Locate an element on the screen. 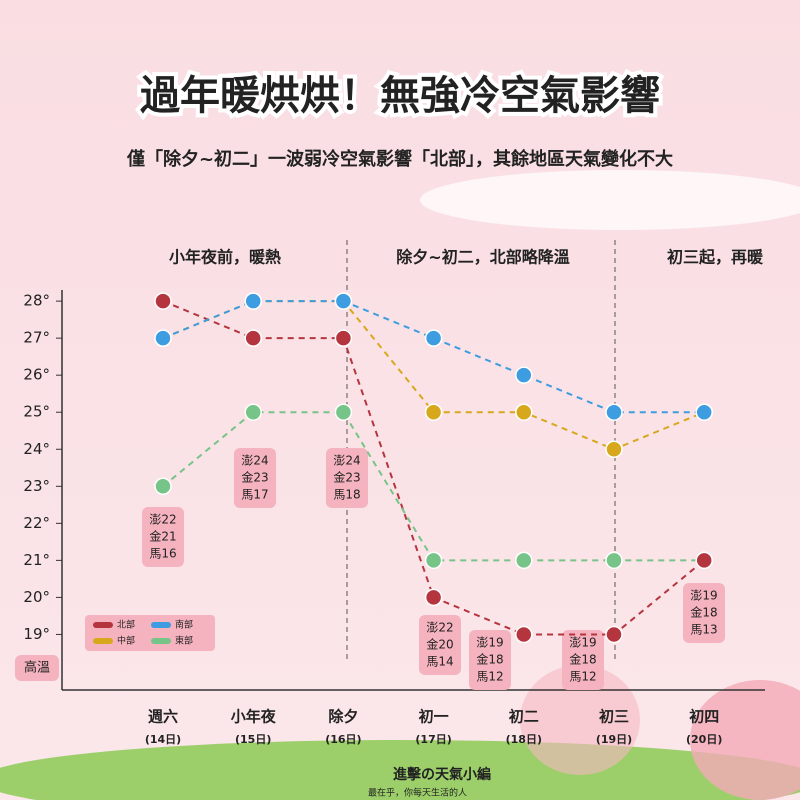  x-tick-label: 初四 is located at coordinates (704, 717).